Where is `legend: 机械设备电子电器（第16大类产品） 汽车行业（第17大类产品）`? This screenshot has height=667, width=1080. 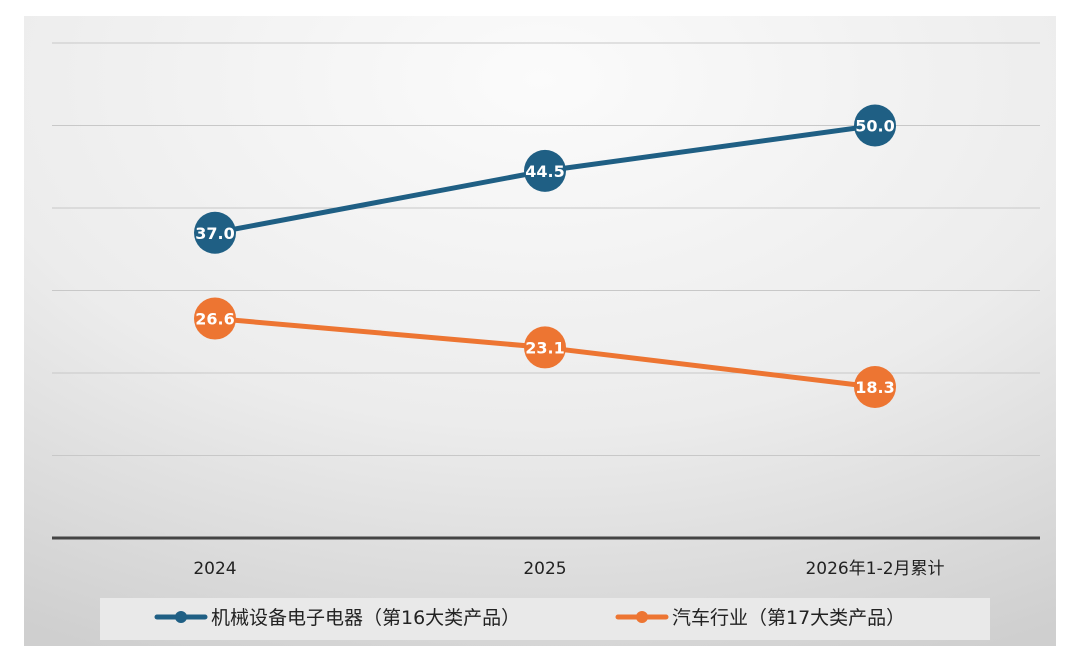
legend: 机械设备电子电器（第16大类产品） 汽车行业（第17大类产品） is located at coordinates (545, 619).